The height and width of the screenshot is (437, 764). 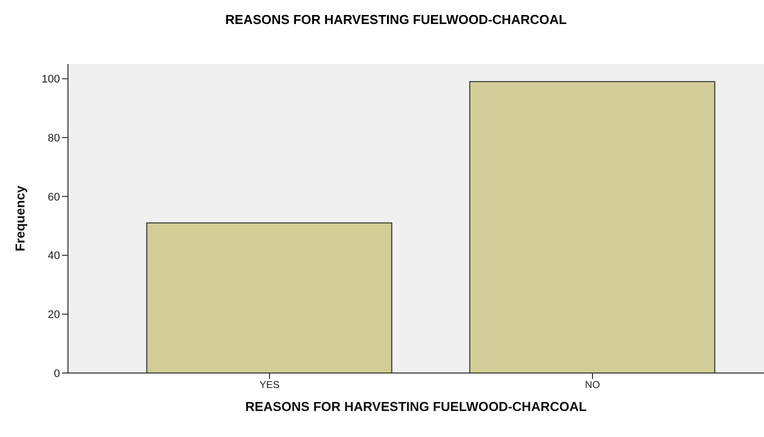 What do you see at coordinates (592, 386) in the screenshot?
I see `x-tick-label: NO` at bounding box center [592, 386].